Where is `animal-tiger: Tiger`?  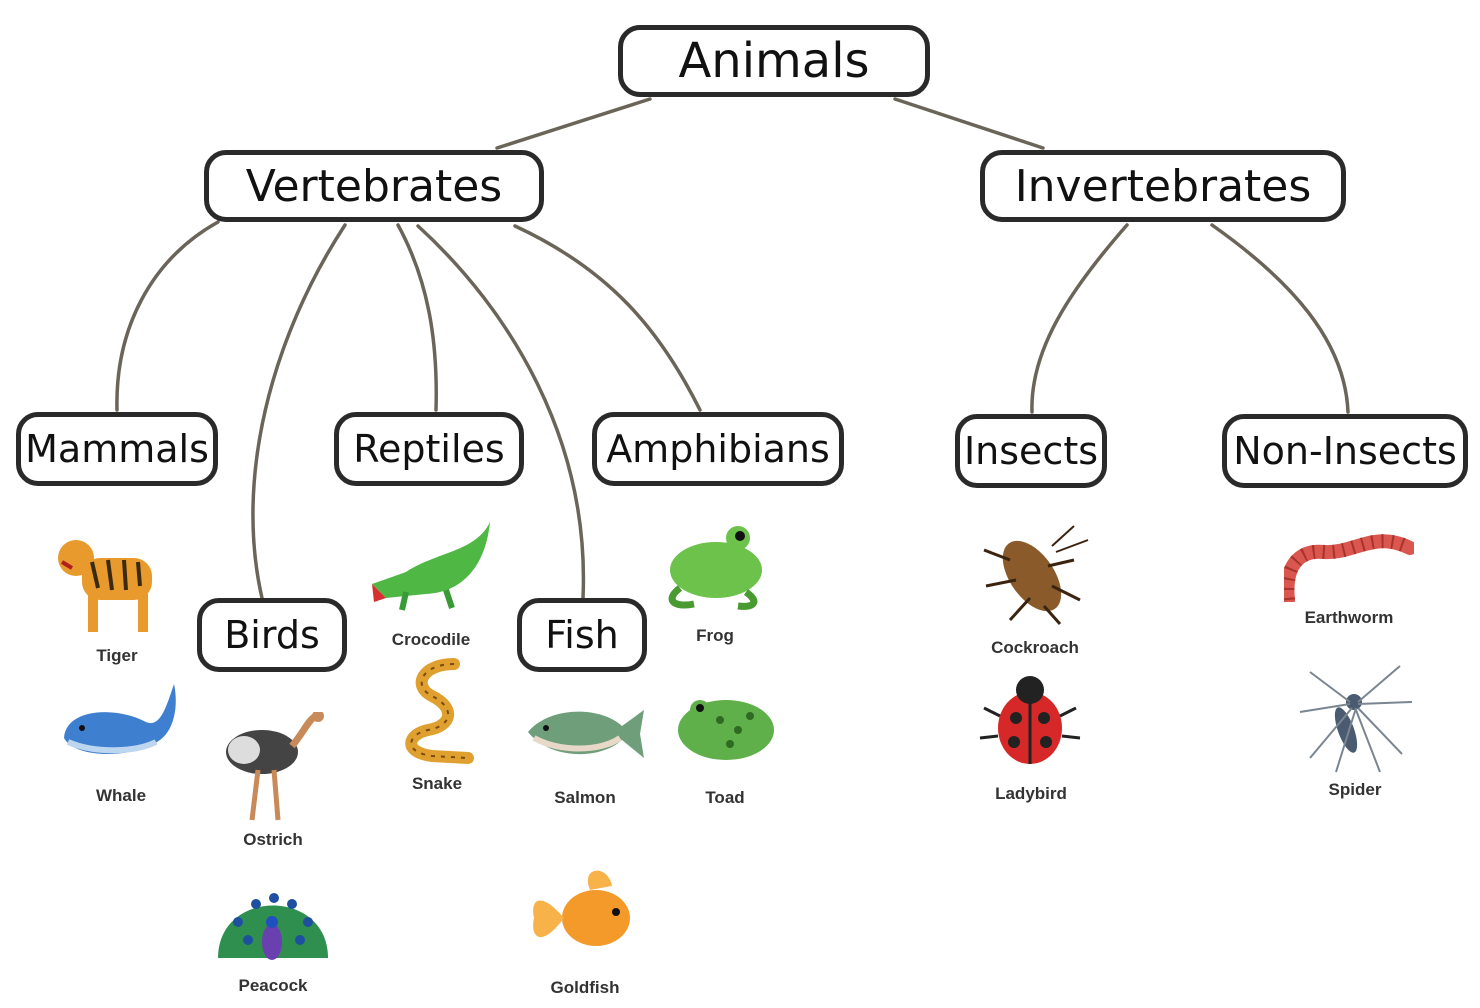 animal-tiger: Tiger is located at coordinates (117, 598).